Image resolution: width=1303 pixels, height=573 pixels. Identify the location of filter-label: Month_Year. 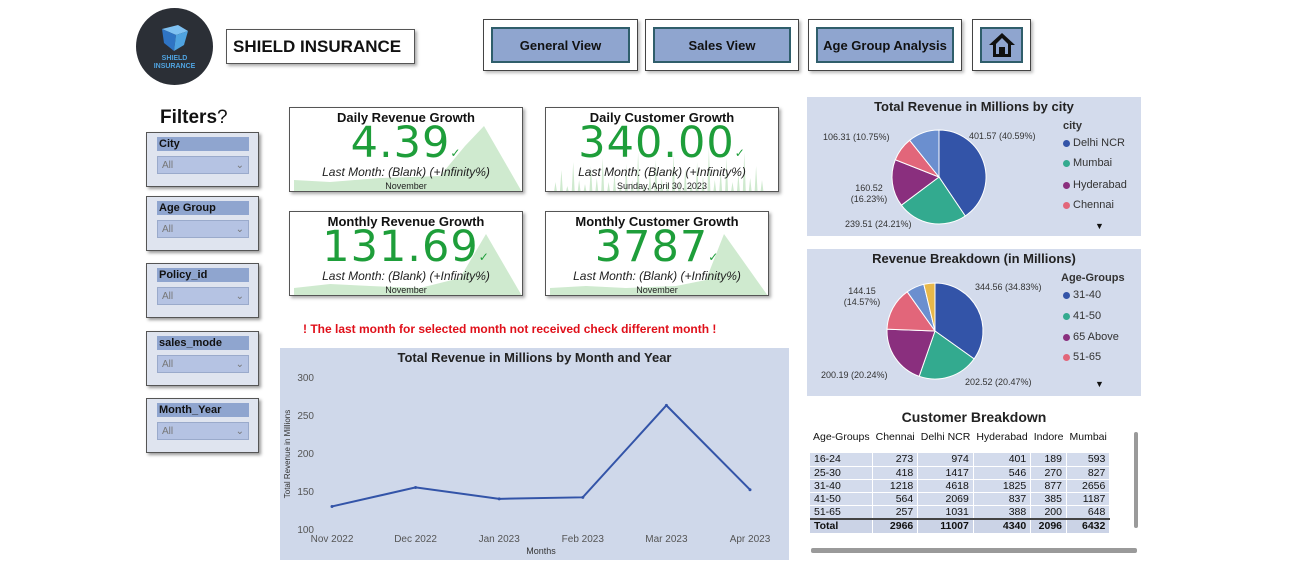
(203, 410).